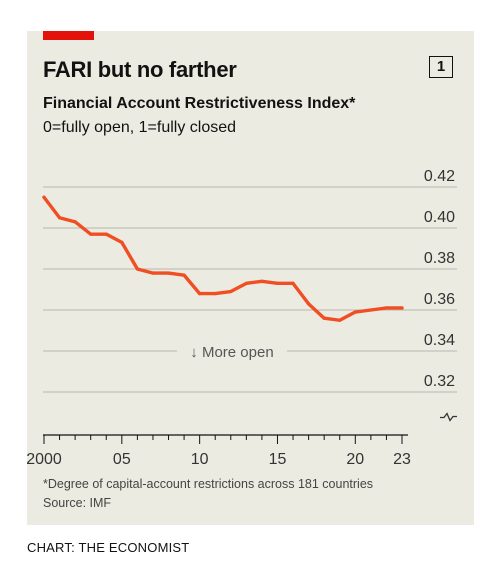 Image resolution: width=500 pixels, height=574 pixels. I want to click on annotation-group: ↓ More open, so click(232, 351).